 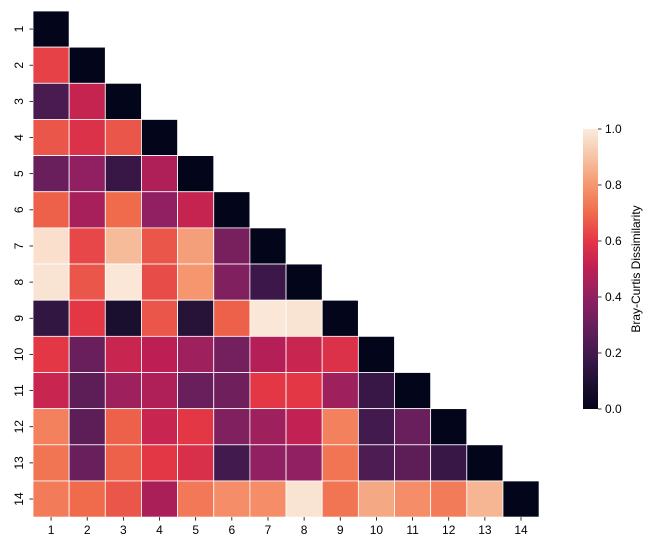 What do you see at coordinates (377, 530) in the screenshot?
I see `x-tick-label: 10` at bounding box center [377, 530].